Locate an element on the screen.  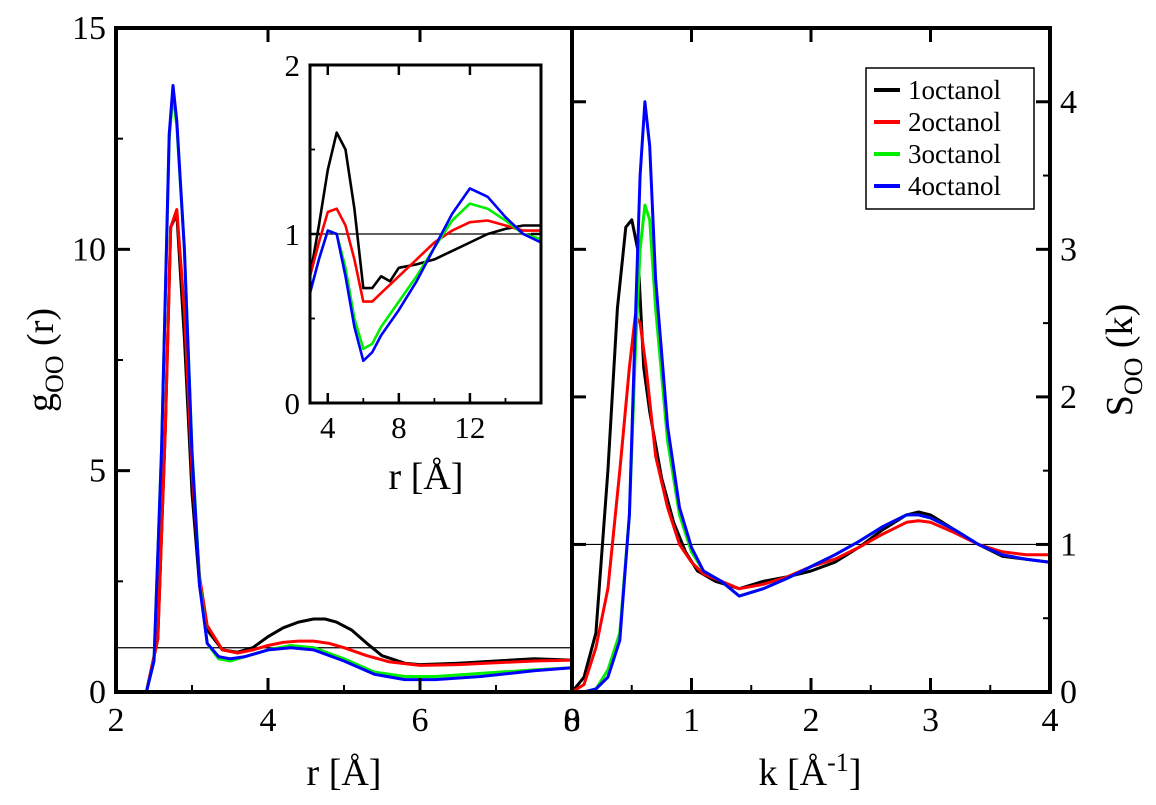
inset-series-group is located at coordinates (425, 247).